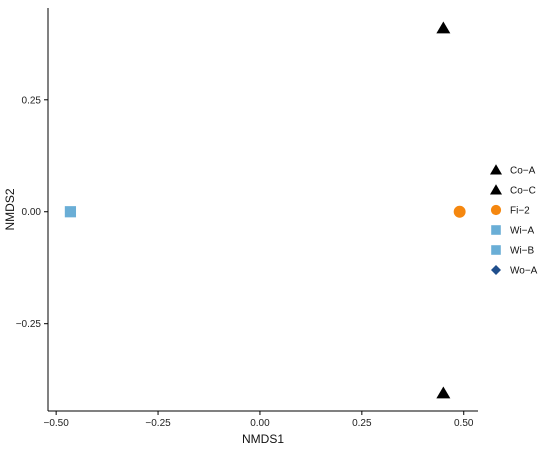 Image resolution: width=550 pixels, height=454 pixels. I want to click on y-axis-ticks: −0.25 0.00 0.25, so click(32, 212).